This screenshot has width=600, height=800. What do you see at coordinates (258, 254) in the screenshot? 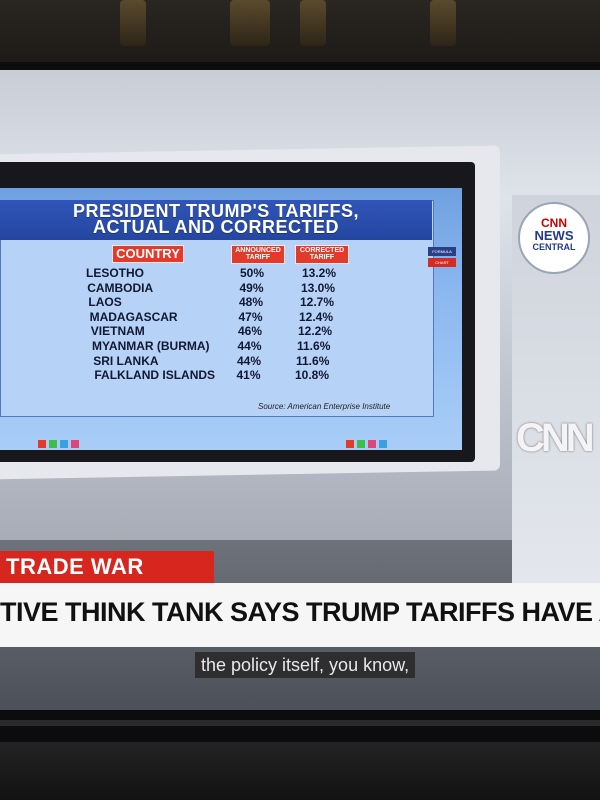
I see `column-header-announced: ANNOUNCED TARIFF` at bounding box center [258, 254].